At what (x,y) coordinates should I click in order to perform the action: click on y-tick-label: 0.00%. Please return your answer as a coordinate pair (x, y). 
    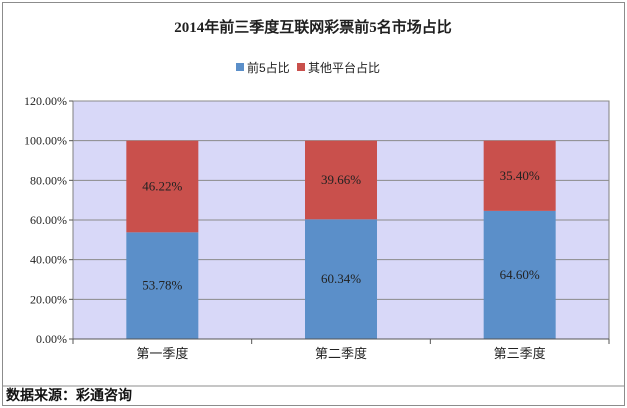
    Looking at the image, I should click on (51, 339).